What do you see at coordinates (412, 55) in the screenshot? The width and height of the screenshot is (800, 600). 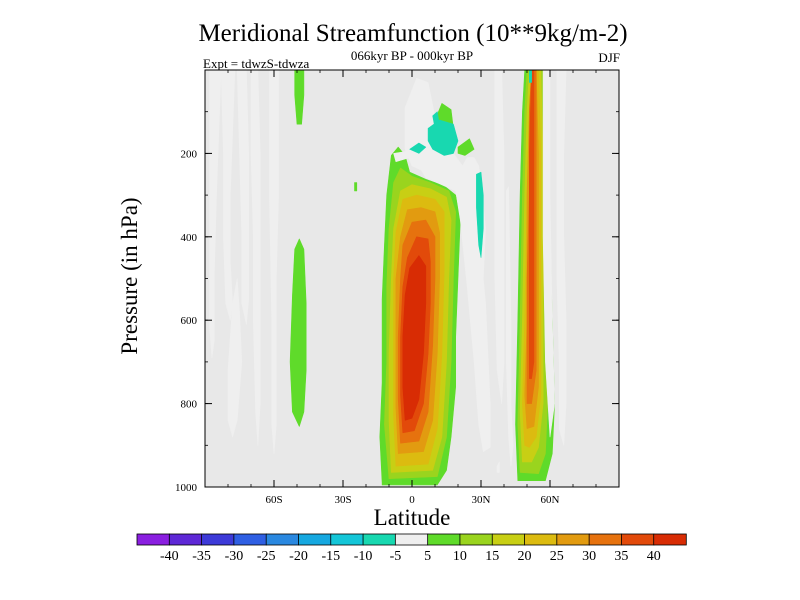 I see `chart-subtitle: 066kyr BP - 000kyr BP` at bounding box center [412, 55].